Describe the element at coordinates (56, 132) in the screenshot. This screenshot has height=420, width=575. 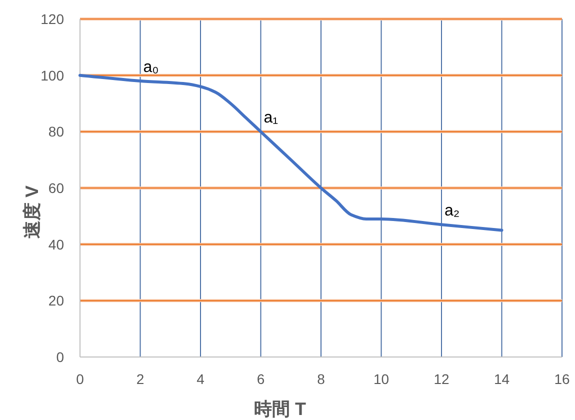
I see `y-tick-label: 80` at that location.